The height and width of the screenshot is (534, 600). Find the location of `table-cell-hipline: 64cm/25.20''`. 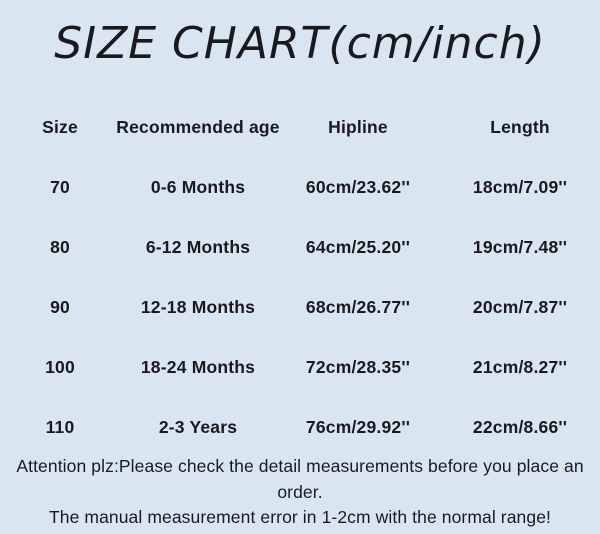

table-cell-hipline: 64cm/25.20'' is located at coordinates (358, 246).